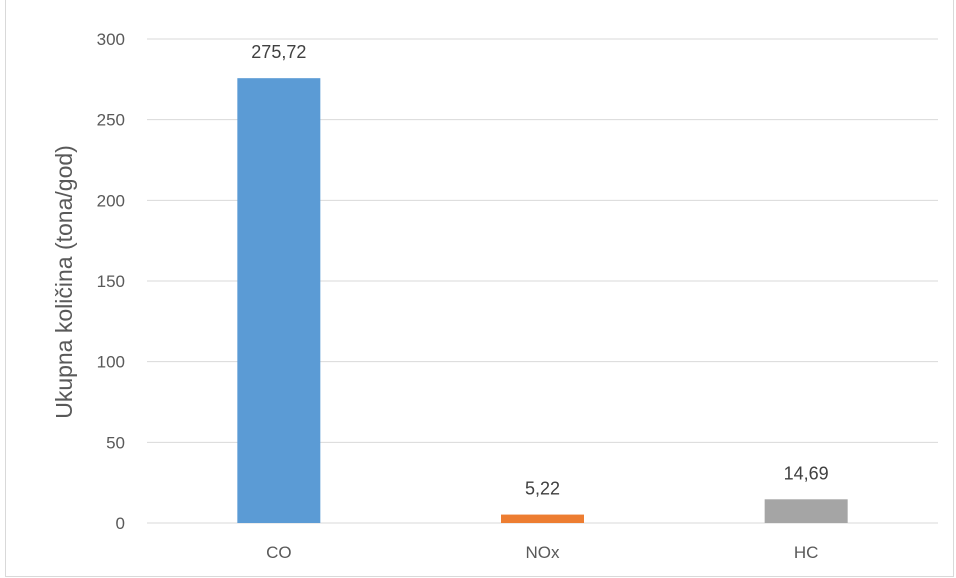  Describe the element at coordinates (115, 442) in the screenshot. I see `y-tick-label: 50` at that location.